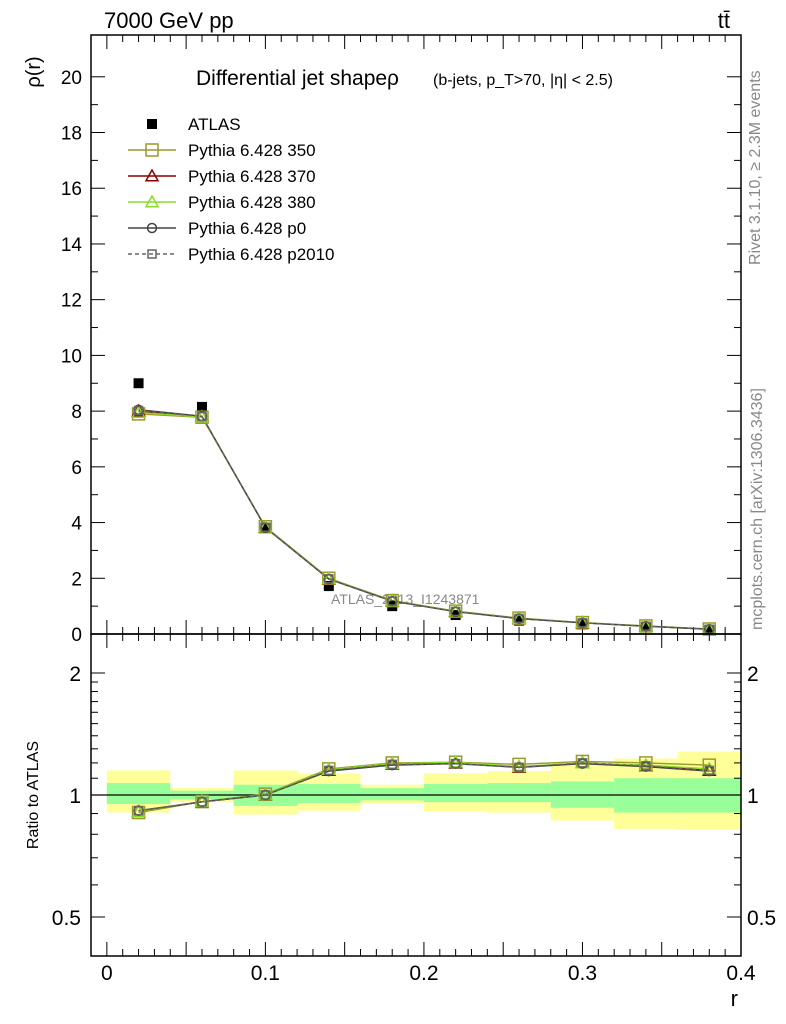 The width and height of the screenshot is (786, 1024). What do you see at coordinates (724, 20) in the screenshot?
I see `process-label: tt̄` at bounding box center [724, 20].